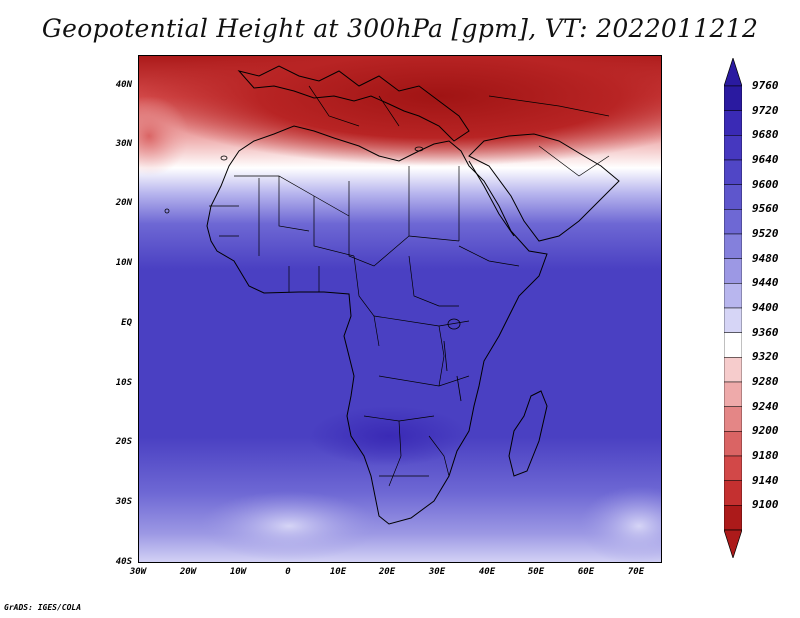 The width and height of the screenshot is (800, 618). What do you see at coordinates (338, 572) in the screenshot?
I see `lon-label-10e: 10E` at bounding box center [338, 572].